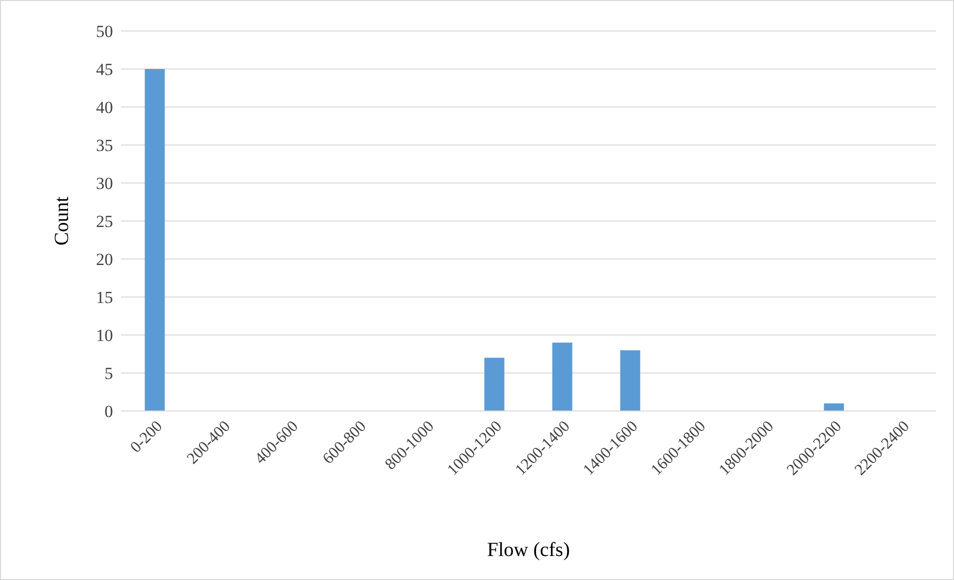  I want to click on y-axis-title: Count, so click(62, 221).